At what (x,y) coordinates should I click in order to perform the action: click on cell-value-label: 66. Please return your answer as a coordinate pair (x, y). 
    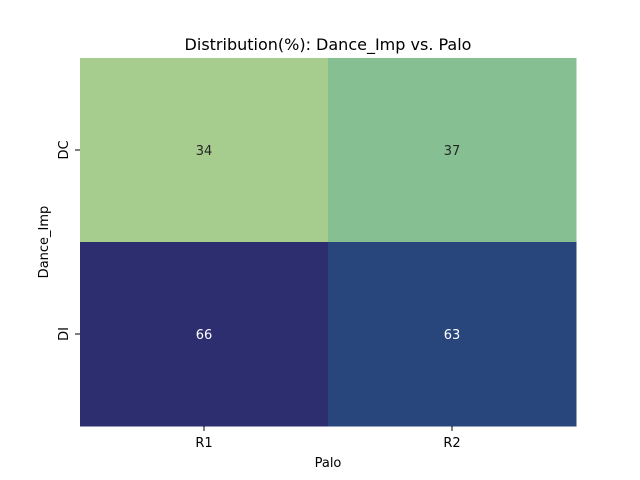
    Looking at the image, I should click on (204, 335).